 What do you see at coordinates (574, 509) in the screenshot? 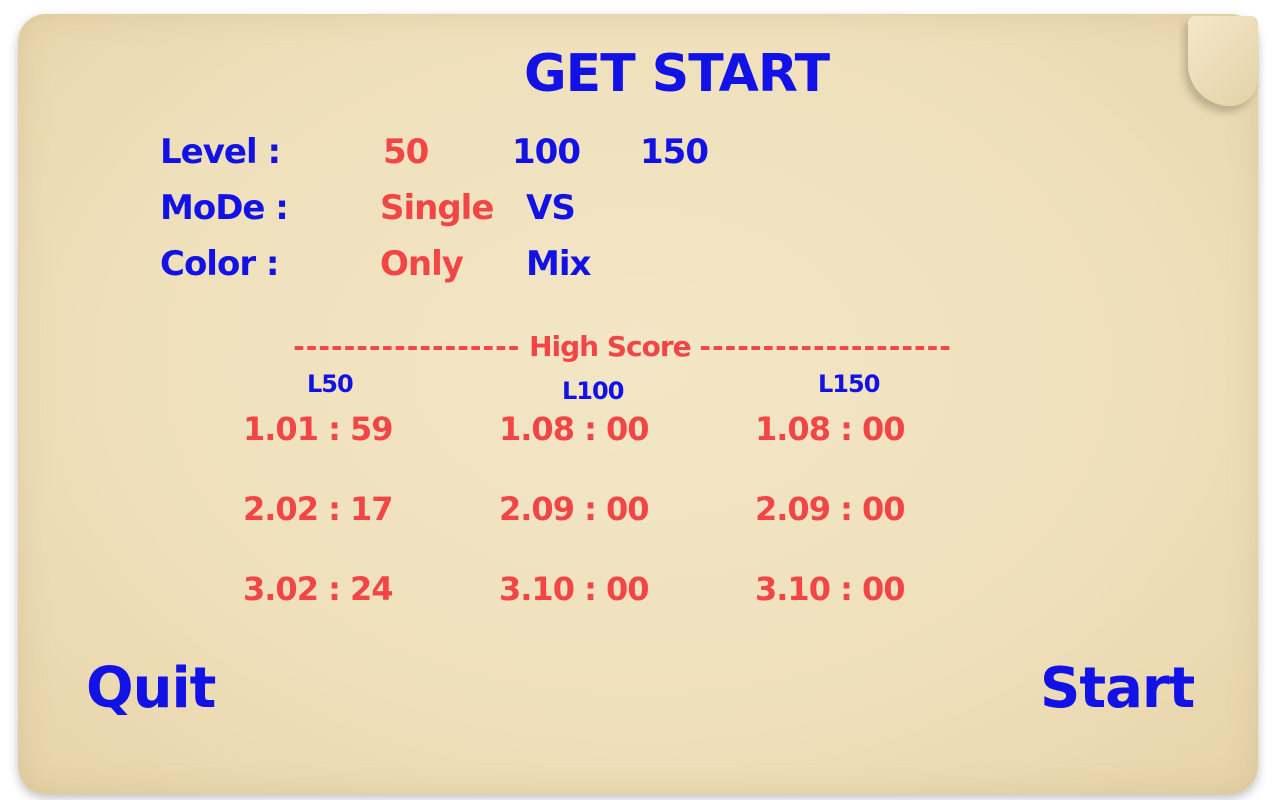
I see `score-l100-2: 2.09 : 00` at bounding box center [574, 509].